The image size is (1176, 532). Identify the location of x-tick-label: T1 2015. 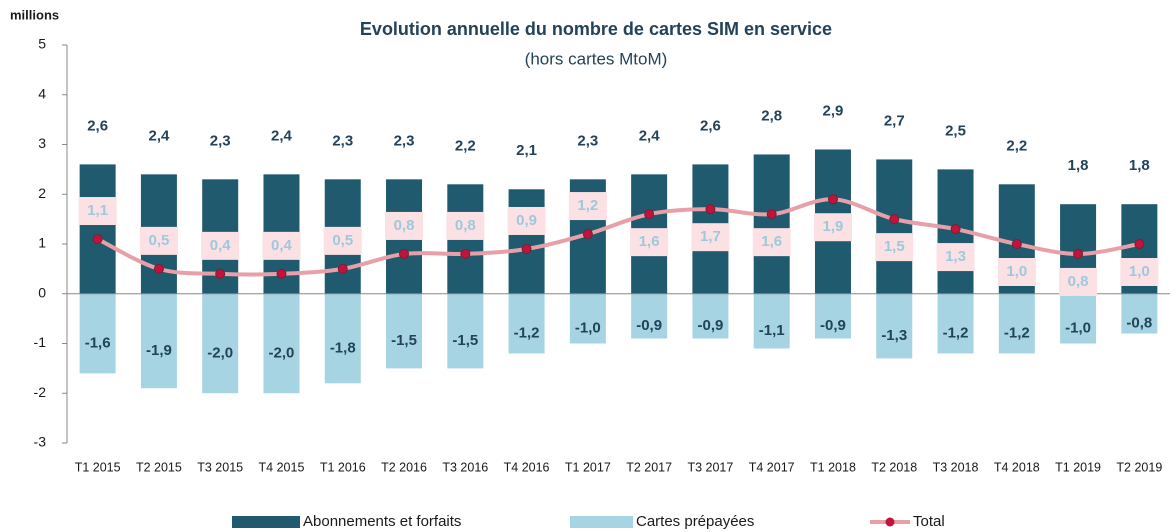
(98, 467).